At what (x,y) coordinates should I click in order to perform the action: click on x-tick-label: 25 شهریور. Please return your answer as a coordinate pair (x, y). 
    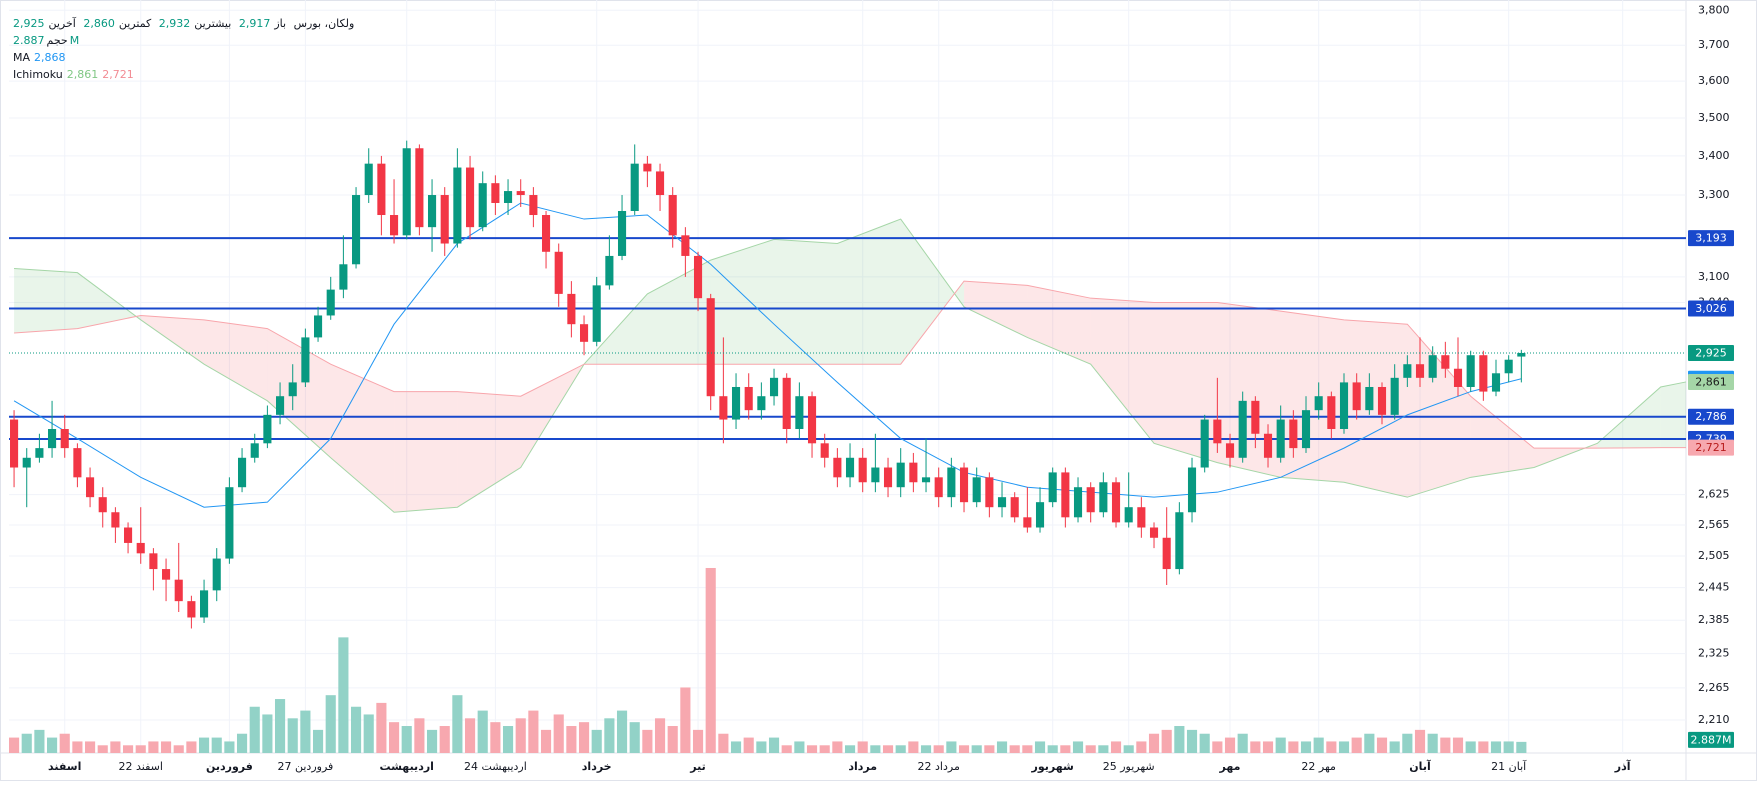
    Looking at the image, I should click on (1129, 766).